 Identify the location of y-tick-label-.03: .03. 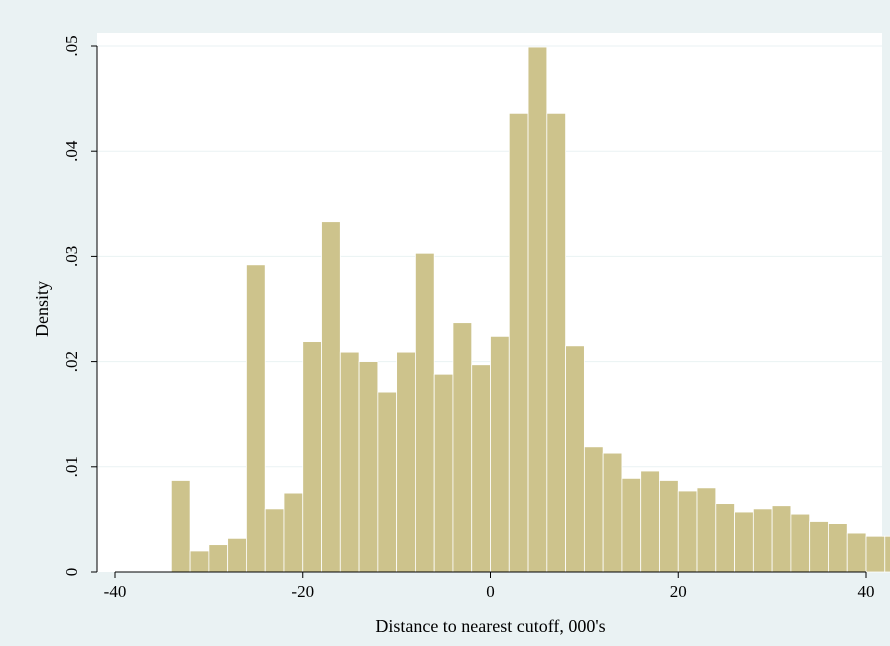
(71, 256).